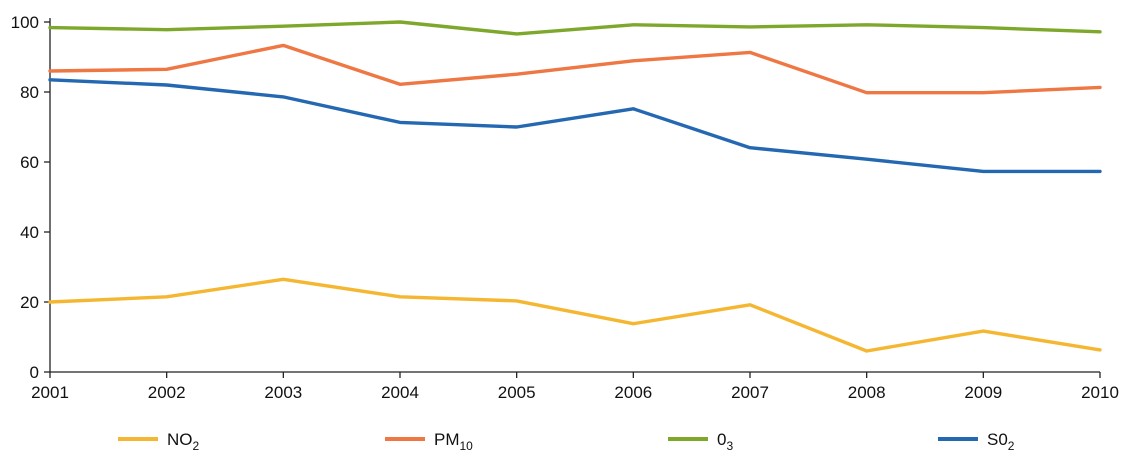 This screenshot has width=1126, height=456. I want to click on legend-label-pm10: PM10, so click(453, 441).